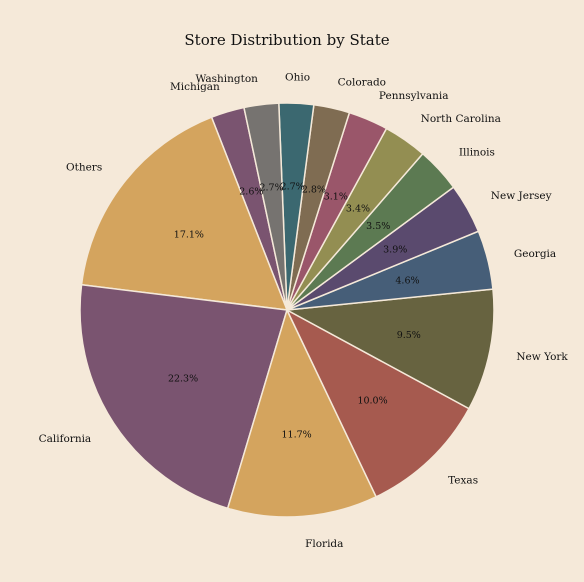  Describe the element at coordinates (362, 83) in the screenshot. I see `slice-label-colorado: Colorado` at that location.